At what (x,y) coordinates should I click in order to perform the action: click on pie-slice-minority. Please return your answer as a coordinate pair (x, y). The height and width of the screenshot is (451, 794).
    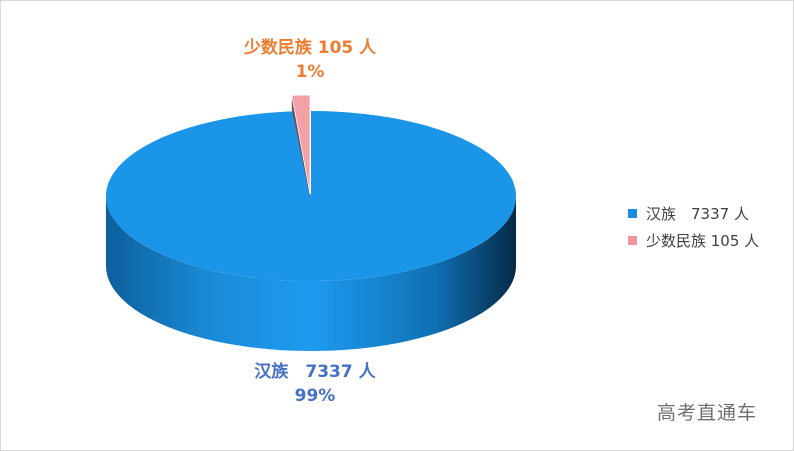
    Looking at the image, I should click on (301, 144).